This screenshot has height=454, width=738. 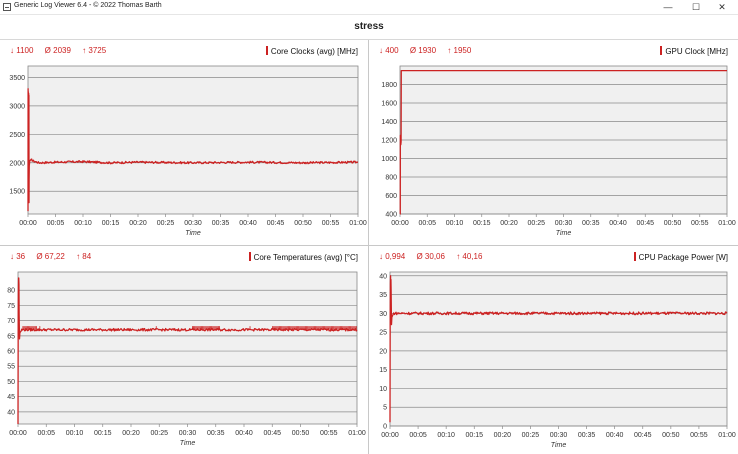 What do you see at coordinates (459, 50) in the screenshot?
I see `stat-max: ↑ 1950` at bounding box center [459, 50].